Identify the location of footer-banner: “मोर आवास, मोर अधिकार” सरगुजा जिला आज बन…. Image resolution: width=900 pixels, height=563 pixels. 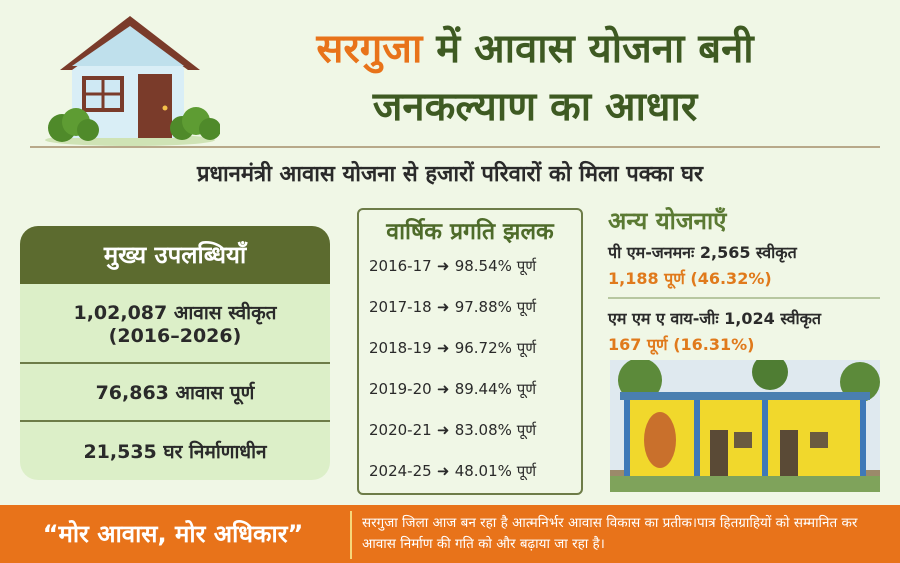
(450, 534).